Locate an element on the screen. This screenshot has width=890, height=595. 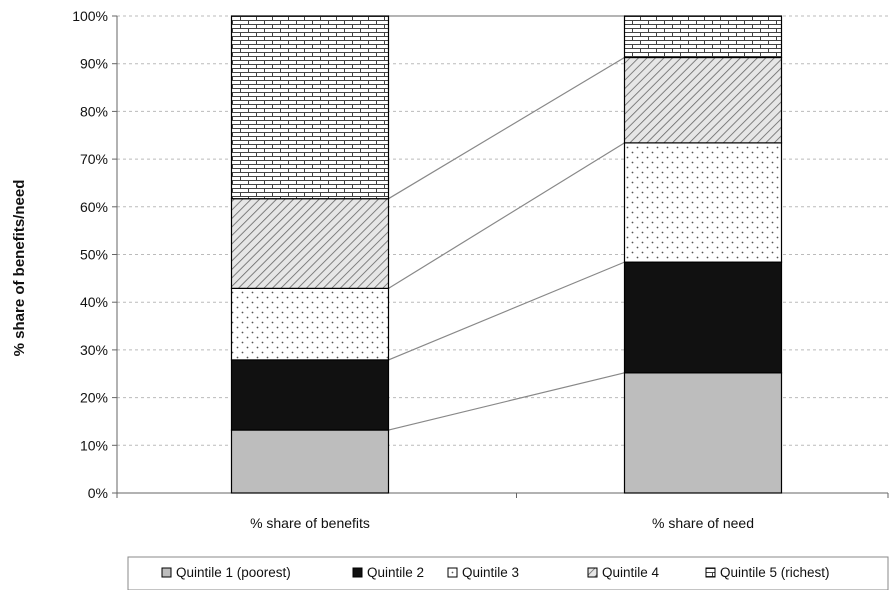
y-tick-label: 30% is located at coordinates (94, 350).